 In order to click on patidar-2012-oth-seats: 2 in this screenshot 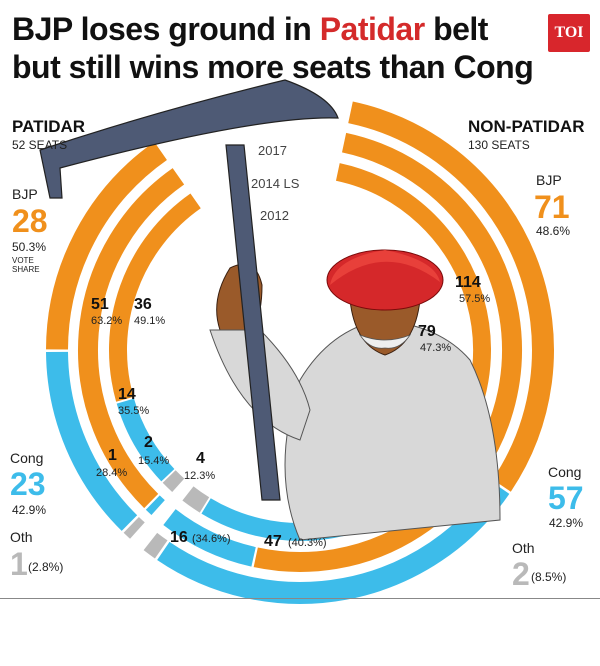, I will do `click(148, 442)`.